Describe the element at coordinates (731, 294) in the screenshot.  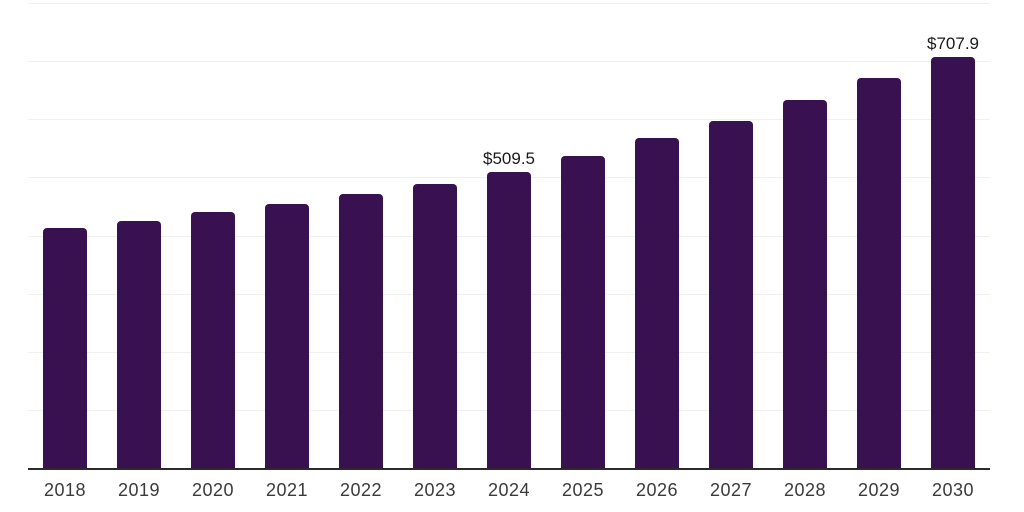
I see `bar-2027` at that location.